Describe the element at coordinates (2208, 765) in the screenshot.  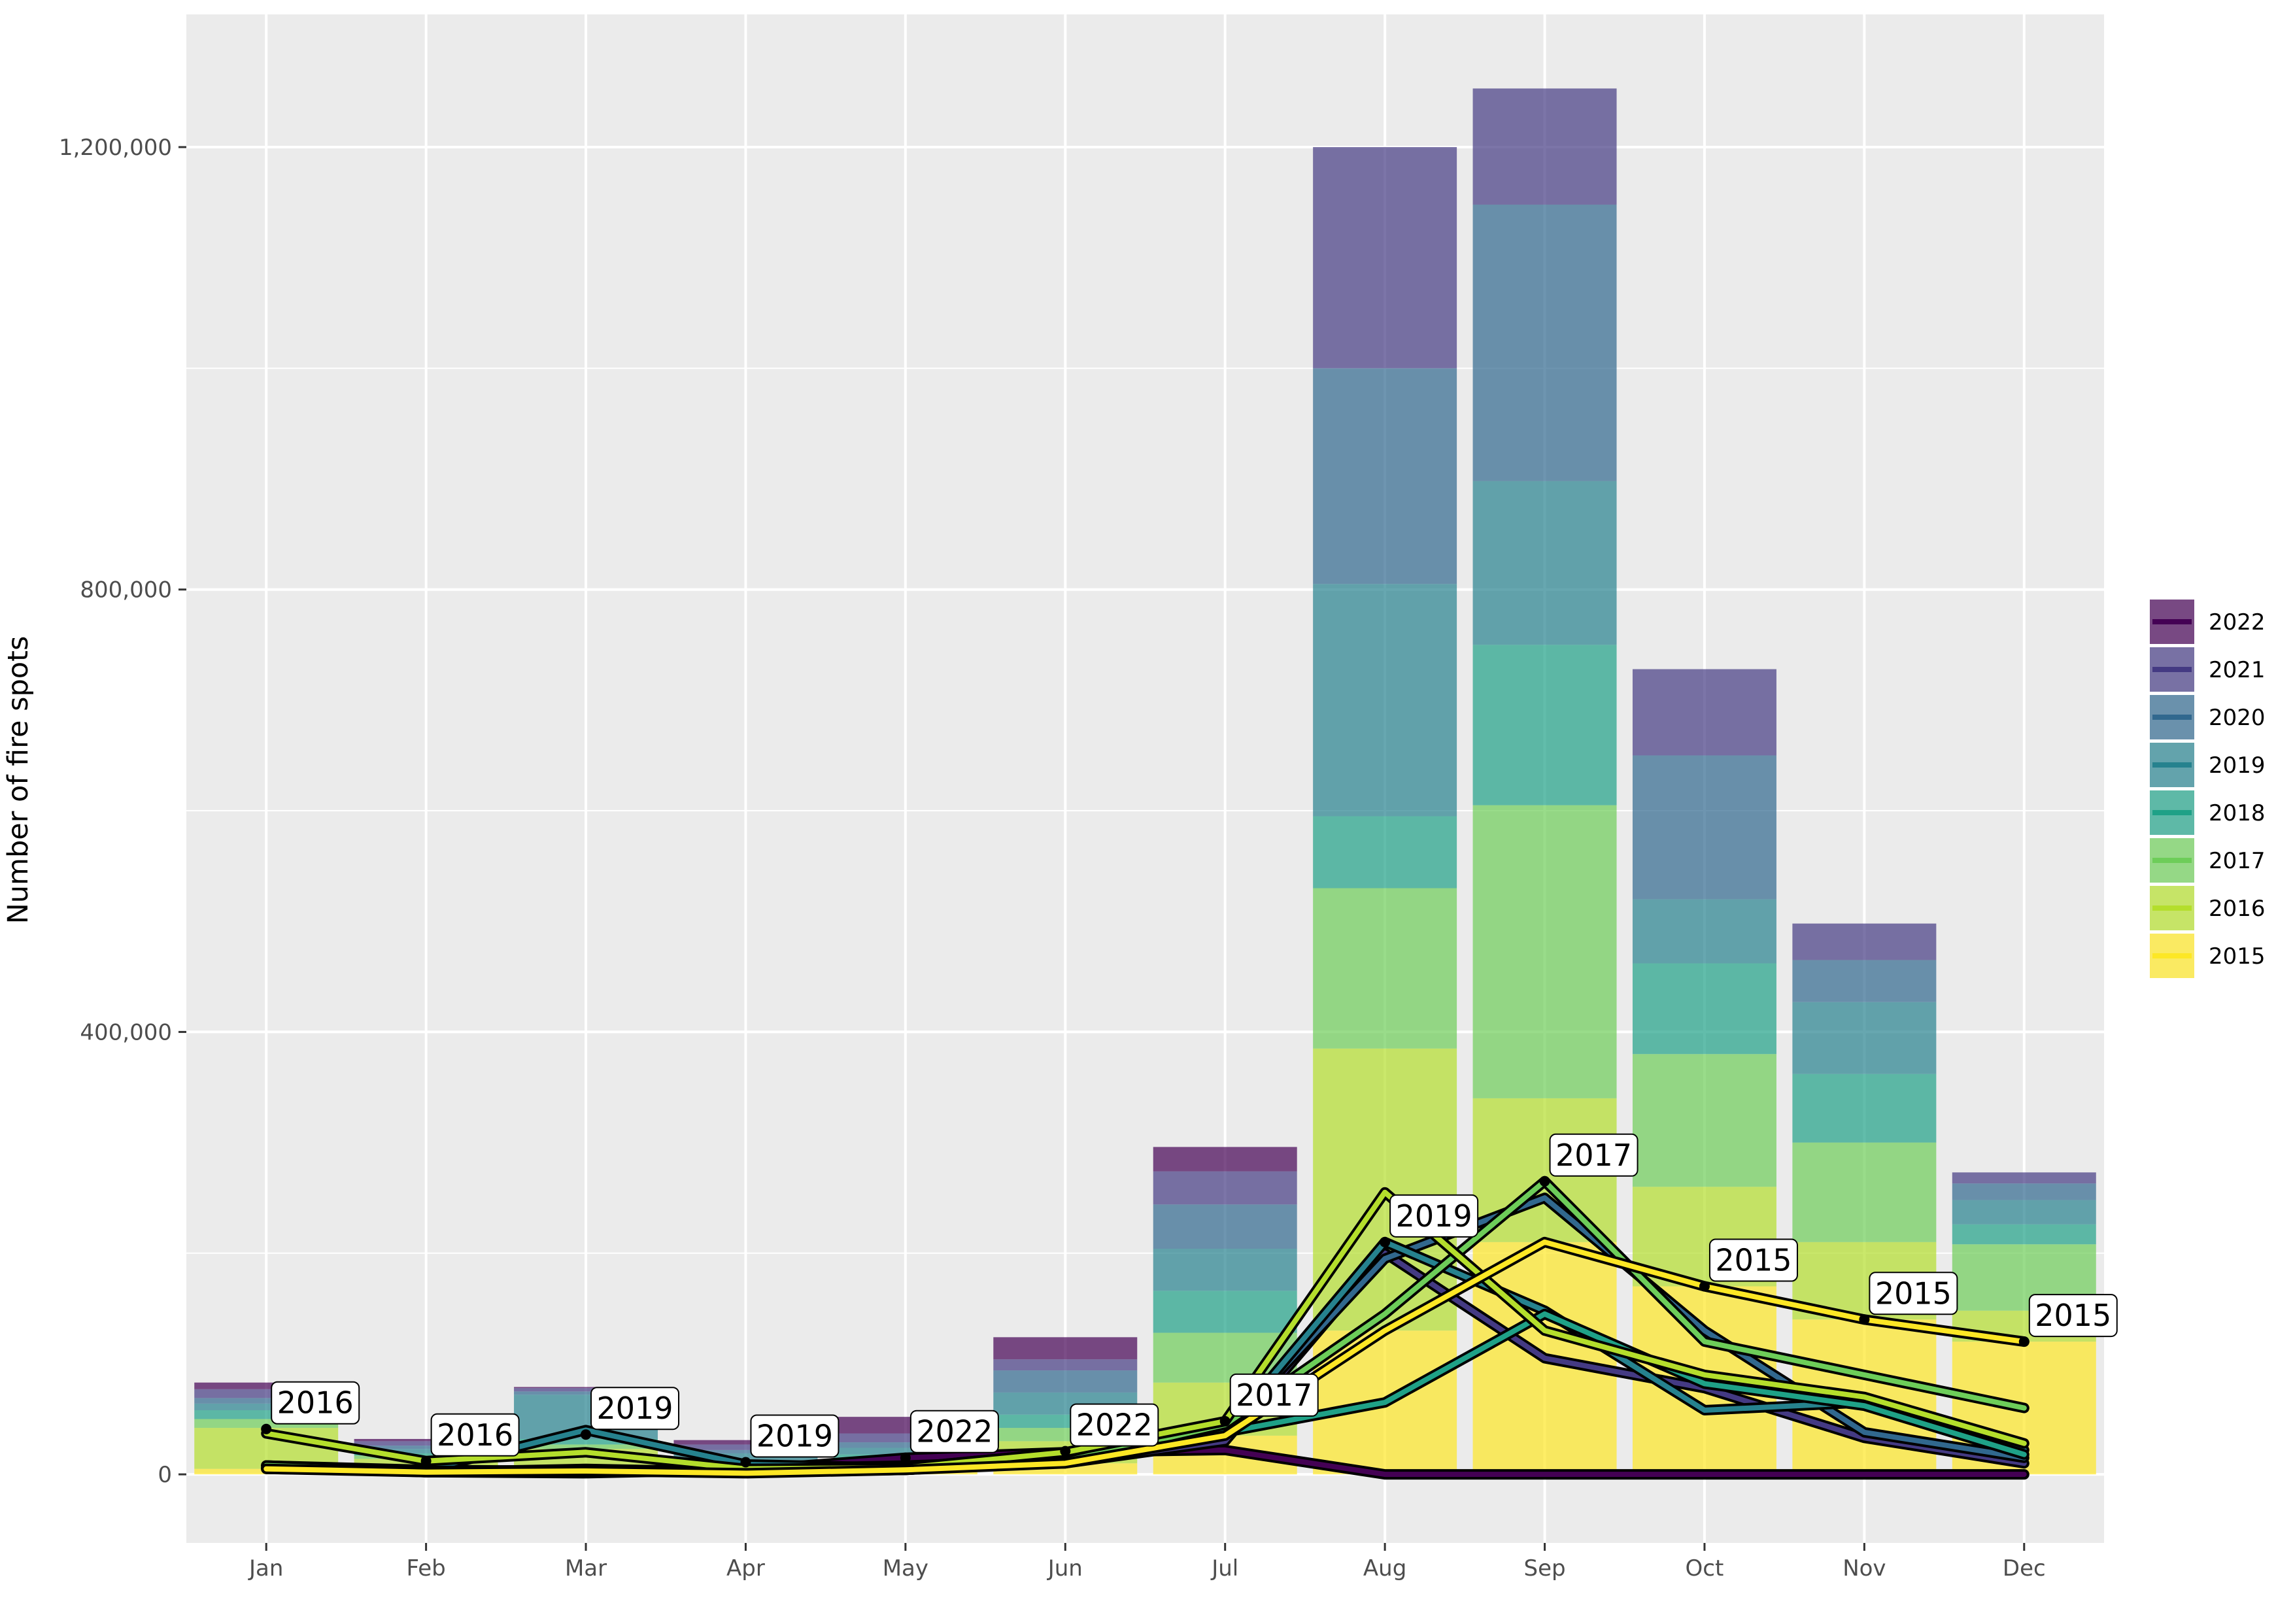
I see `legend-item-2019: 2019` at that location.